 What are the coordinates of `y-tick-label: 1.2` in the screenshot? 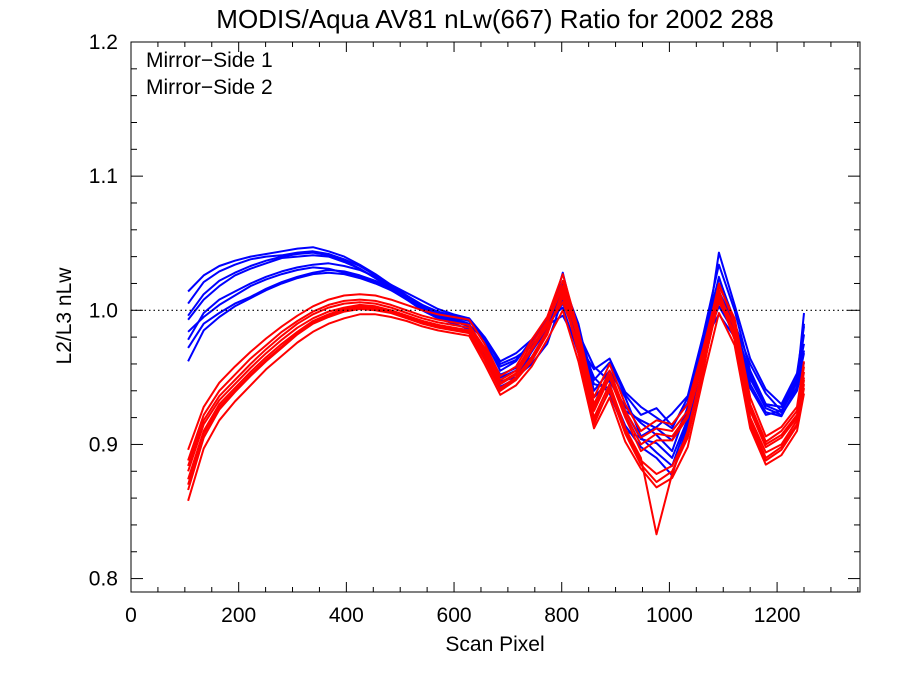 It's located at (103, 42).